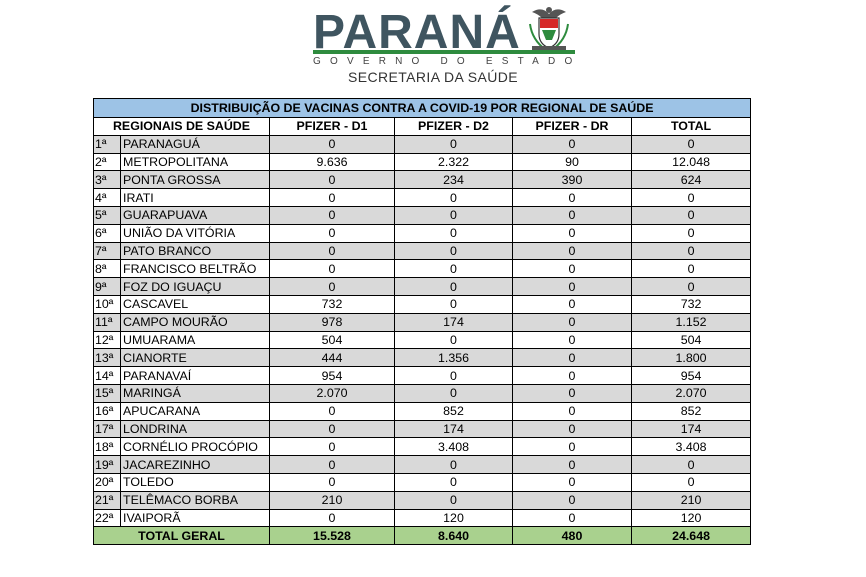 The height and width of the screenshot is (577, 866). What do you see at coordinates (453, 447) in the screenshot?
I see `row-pfizer-d2: 3.408` at bounding box center [453, 447].